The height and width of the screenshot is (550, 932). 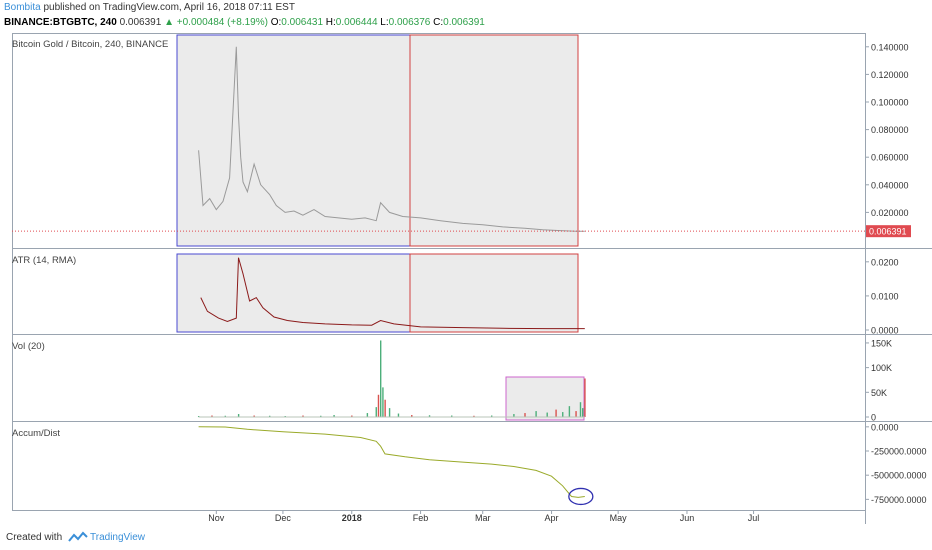 I want to click on time-tick-label: 2018, so click(x=352, y=518).